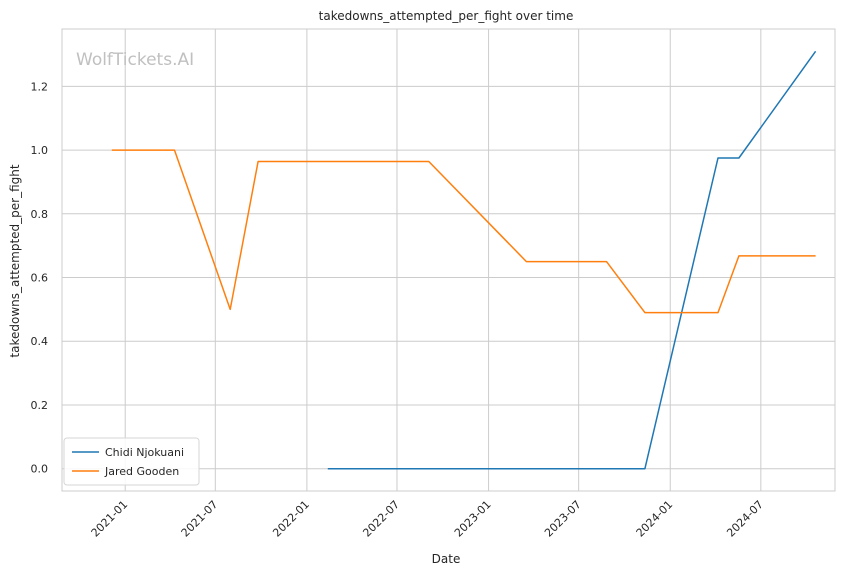 The height and width of the screenshot is (575, 844). What do you see at coordinates (291, 519) in the screenshot?
I see `x-tick-label: 2022-01` at bounding box center [291, 519].